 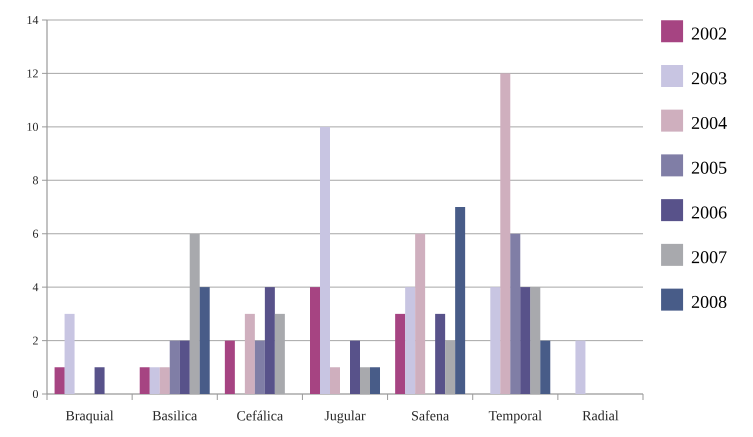 What do you see at coordinates (709, 212) in the screenshot?
I see `legend-label: 2006` at bounding box center [709, 212].